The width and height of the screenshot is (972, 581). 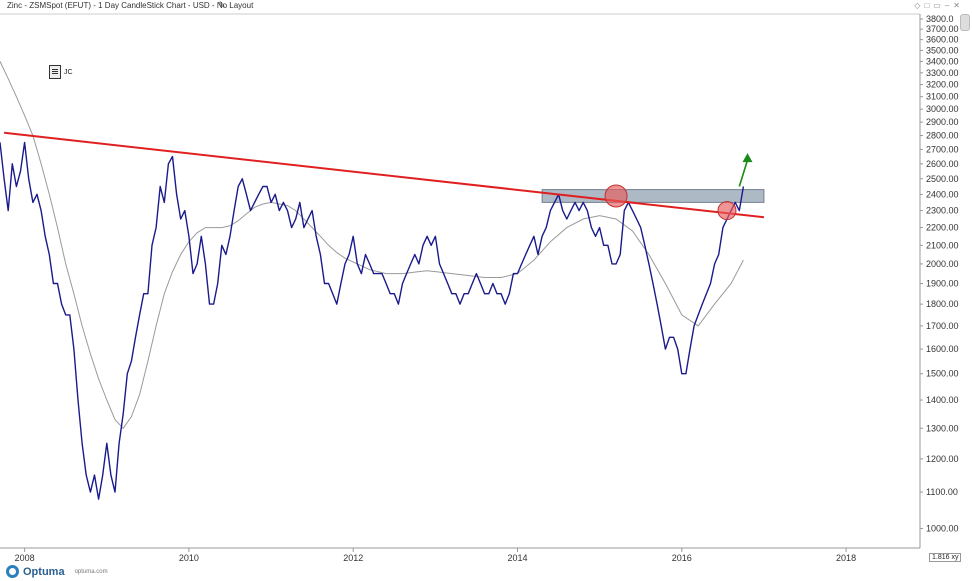 What do you see at coordinates (942, 304) in the screenshot?
I see `y-tick-label: 1800.00` at bounding box center [942, 304].